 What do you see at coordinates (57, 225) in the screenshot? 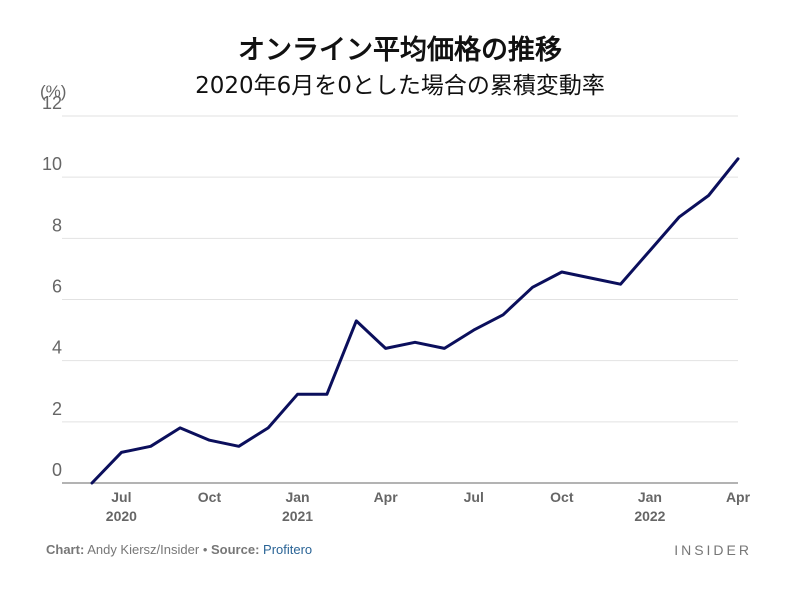
I see `y-tick-label: 8` at bounding box center [57, 225].